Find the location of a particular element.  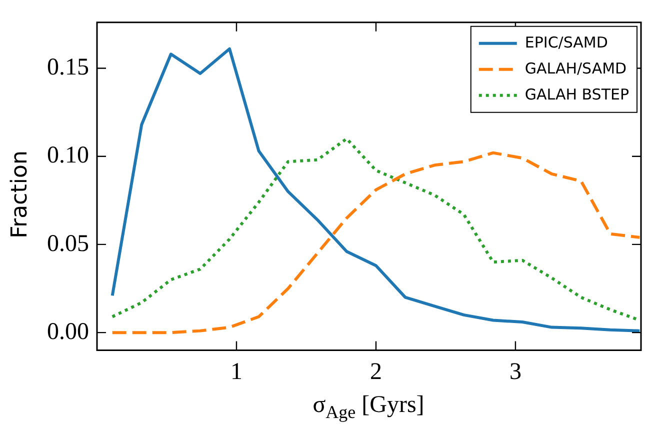

x-tick-label: 1 is located at coordinates (236, 371).